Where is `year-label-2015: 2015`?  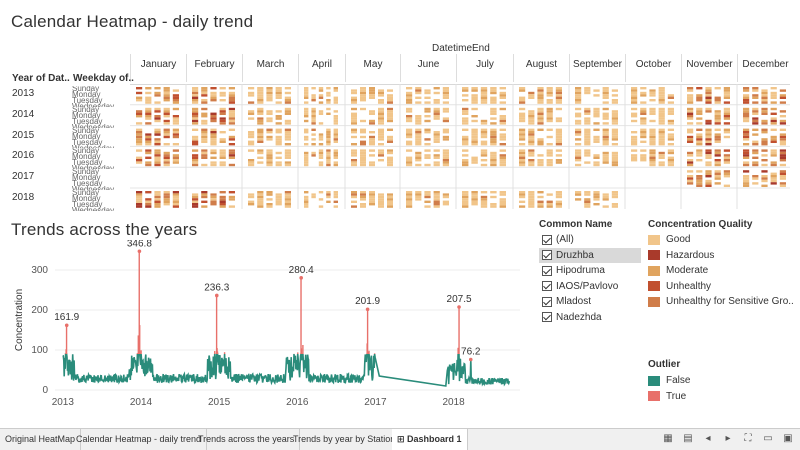
year-label-2015: 2015 is located at coordinates (23, 135).